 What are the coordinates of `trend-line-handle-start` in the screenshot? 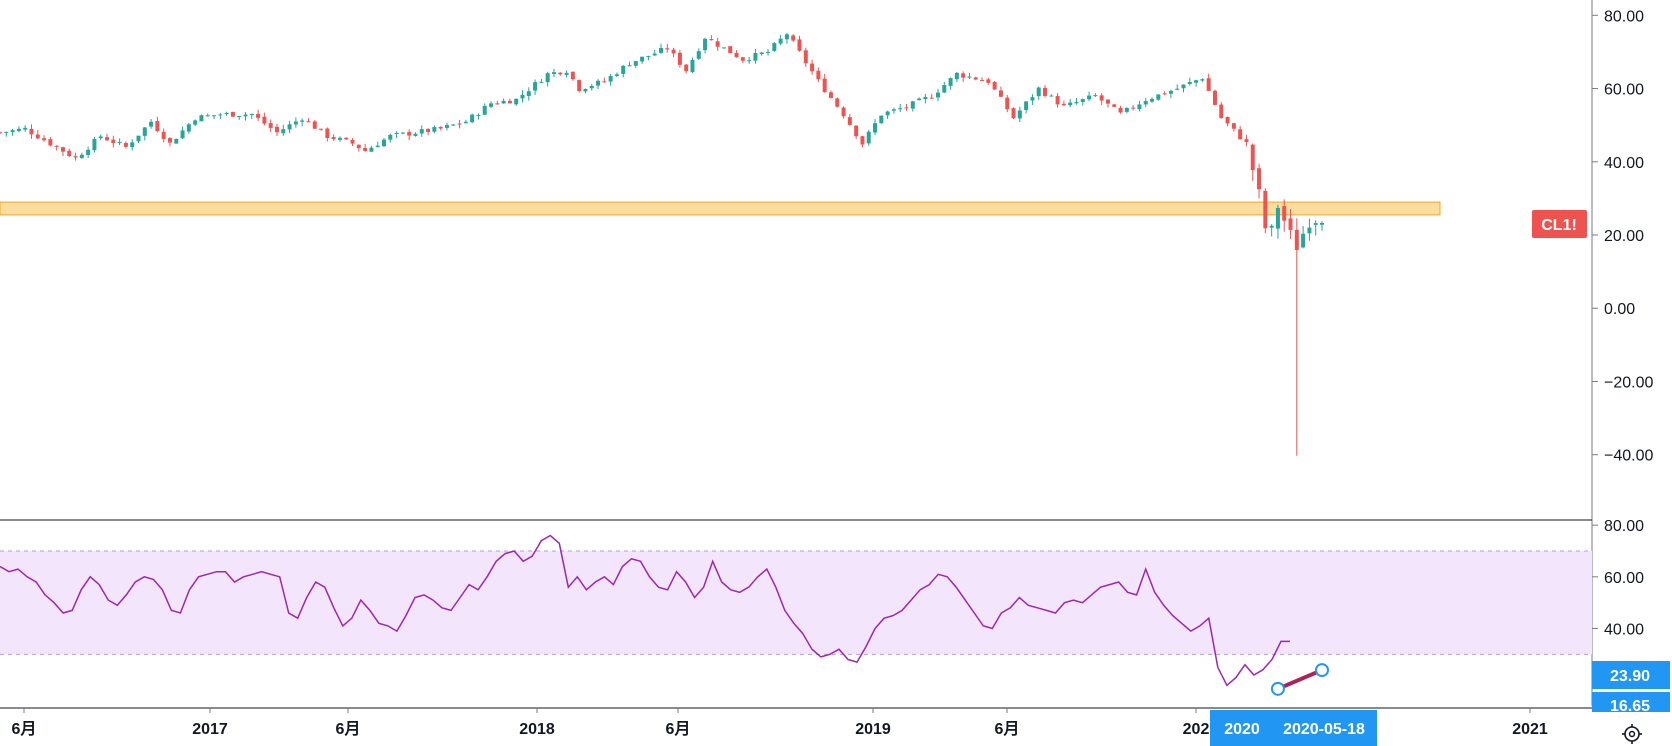 It's located at (1277, 688).